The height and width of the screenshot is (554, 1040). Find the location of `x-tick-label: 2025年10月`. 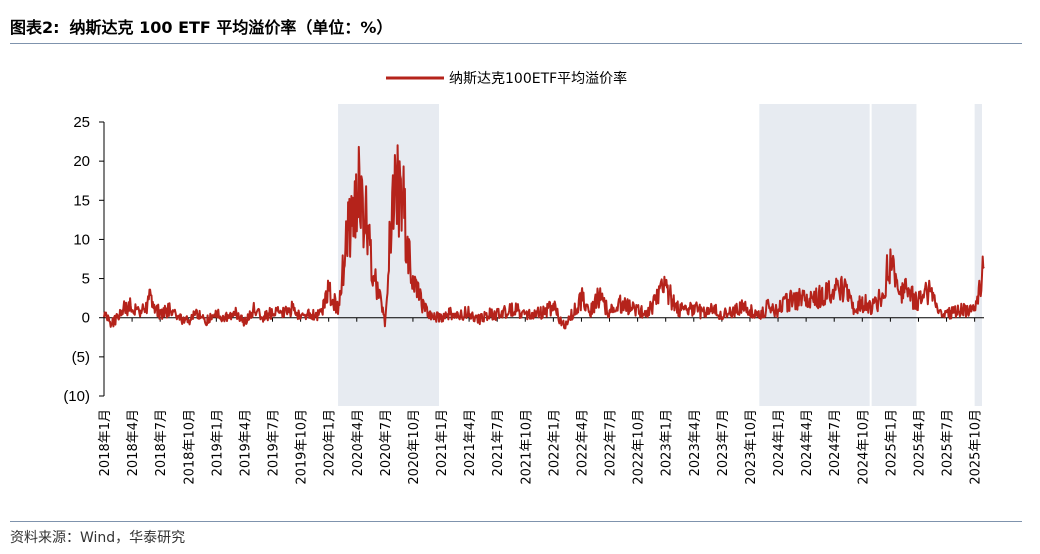

x-tick-label: 2025年10月 is located at coordinates (976, 447).